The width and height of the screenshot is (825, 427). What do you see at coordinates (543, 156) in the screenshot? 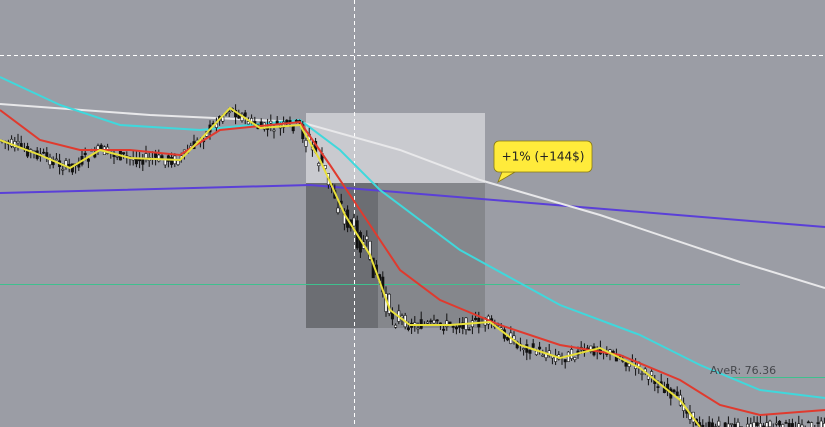
I see `callout-box` at bounding box center [543, 156].